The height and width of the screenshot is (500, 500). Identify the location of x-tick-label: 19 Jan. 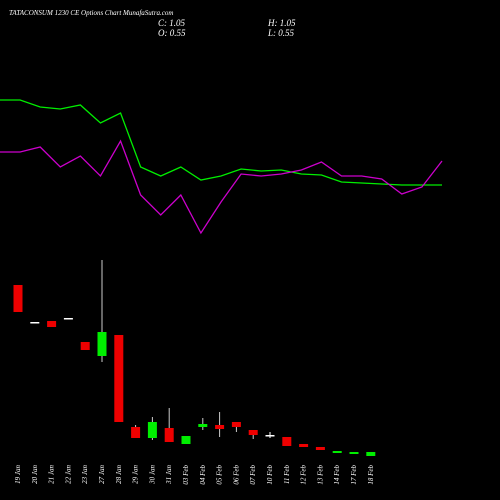
(18, 474).